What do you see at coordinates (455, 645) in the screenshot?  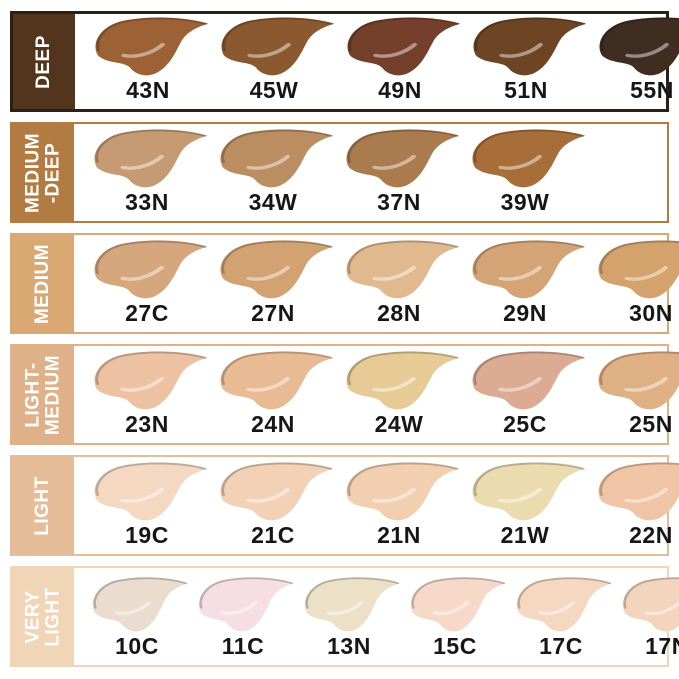 I see `shade-code: 15C` at bounding box center [455, 645].